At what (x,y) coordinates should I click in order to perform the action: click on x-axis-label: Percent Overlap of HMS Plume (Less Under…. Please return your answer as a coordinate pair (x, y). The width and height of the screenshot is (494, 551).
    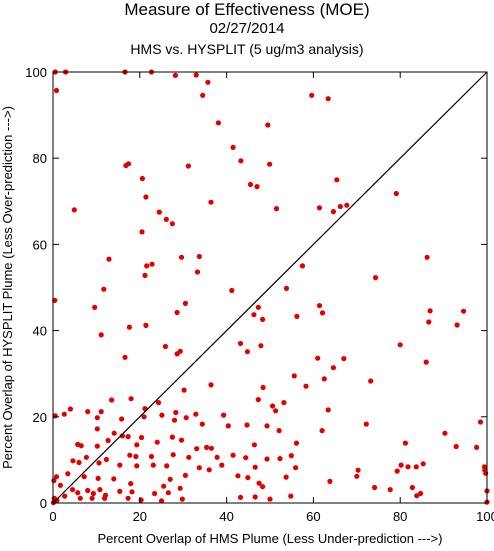
    Looking at the image, I should click on (270, 538).